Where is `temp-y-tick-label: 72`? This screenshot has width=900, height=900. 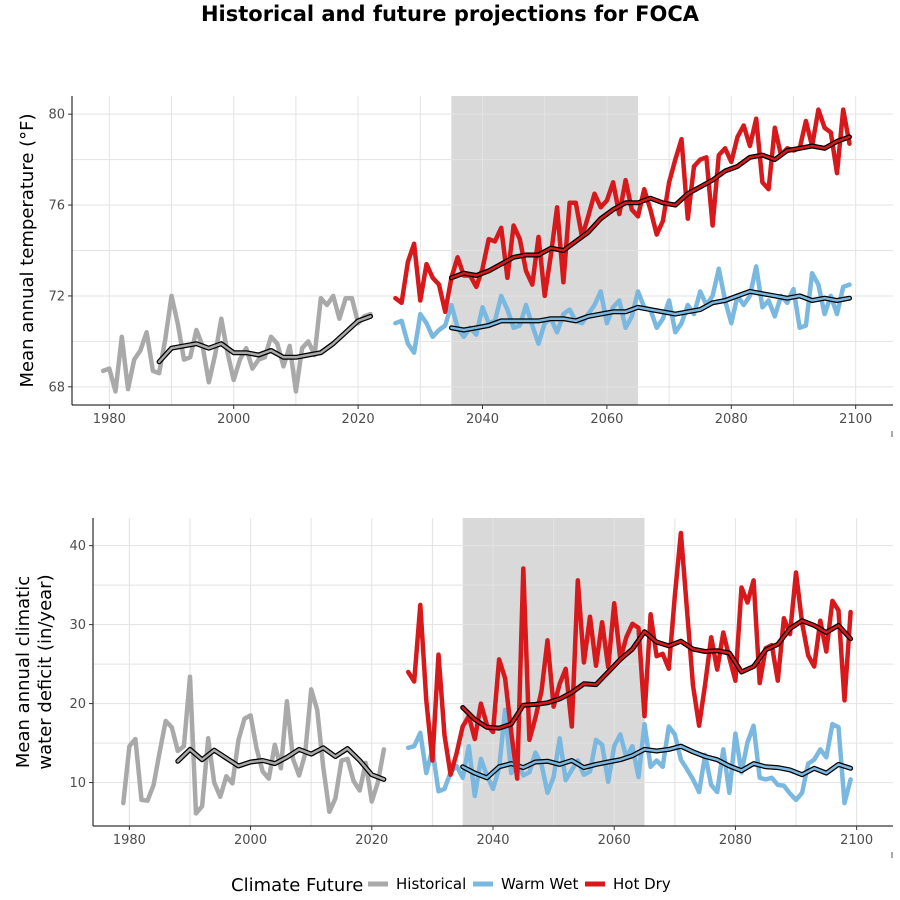 temp-y-tick-label: 72 is located at coordinates (56, 296).